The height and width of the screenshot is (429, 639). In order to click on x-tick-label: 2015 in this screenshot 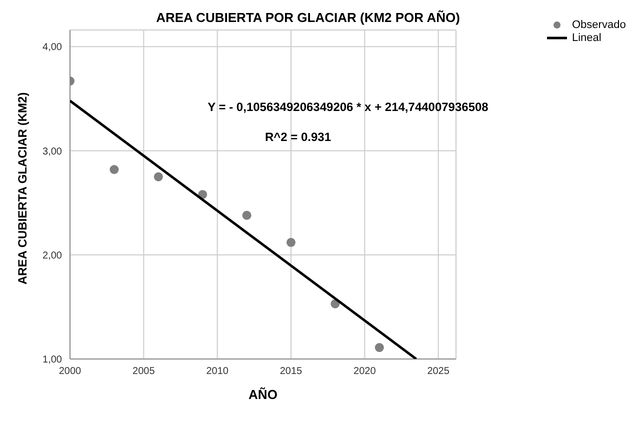, I will do `click(291, 372)`.